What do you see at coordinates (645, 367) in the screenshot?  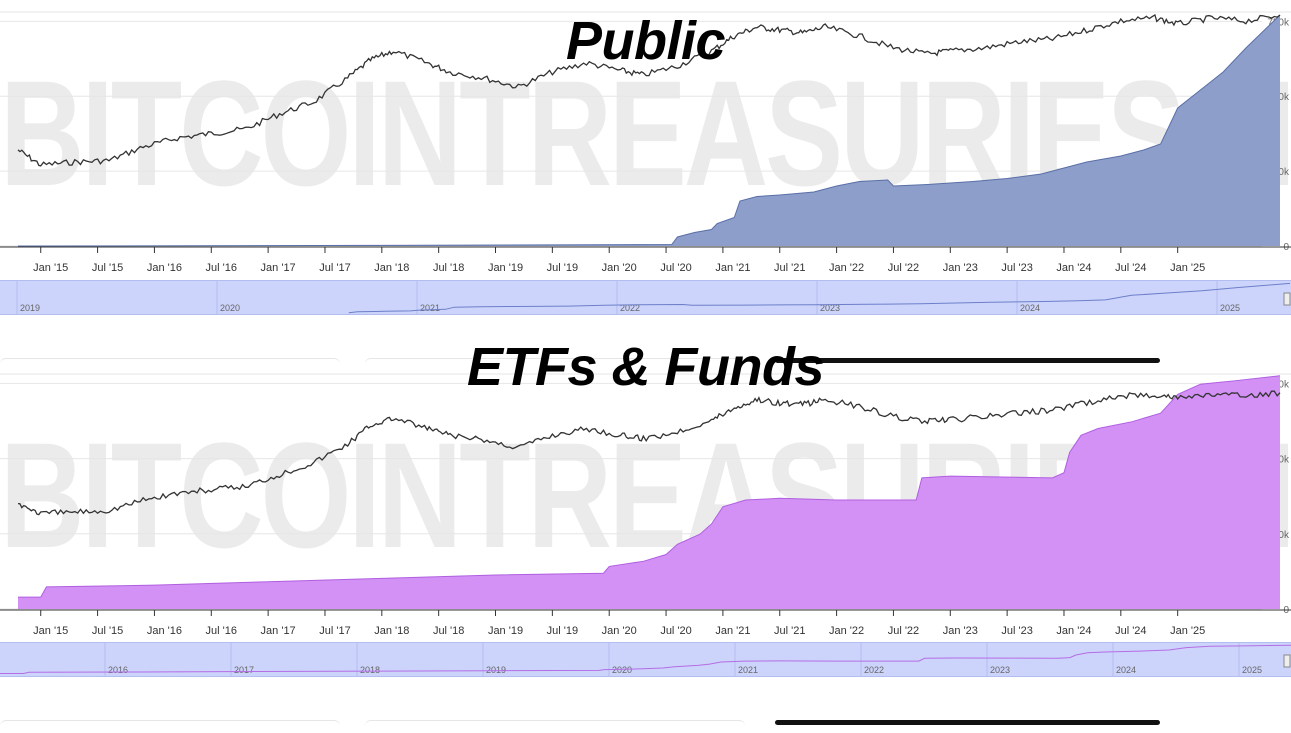 I see `chart-title: ETFs & Funds` at bounding box center [645, 367].